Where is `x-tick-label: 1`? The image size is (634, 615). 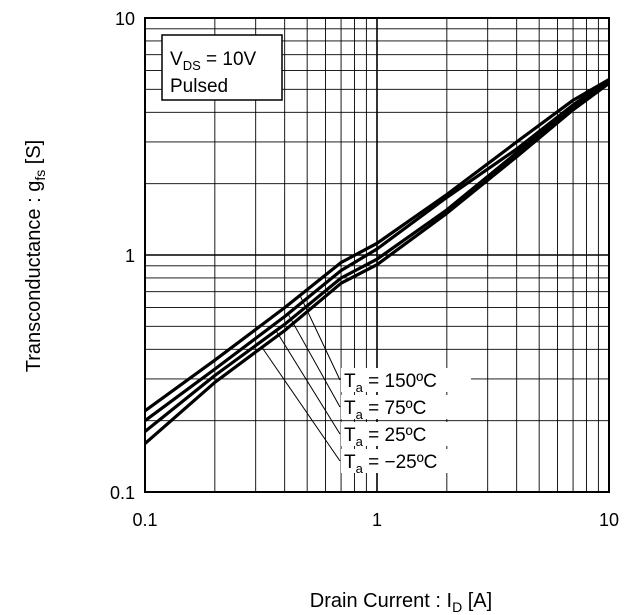
x-tick-label: 1 is located at coordinates (377, 520).